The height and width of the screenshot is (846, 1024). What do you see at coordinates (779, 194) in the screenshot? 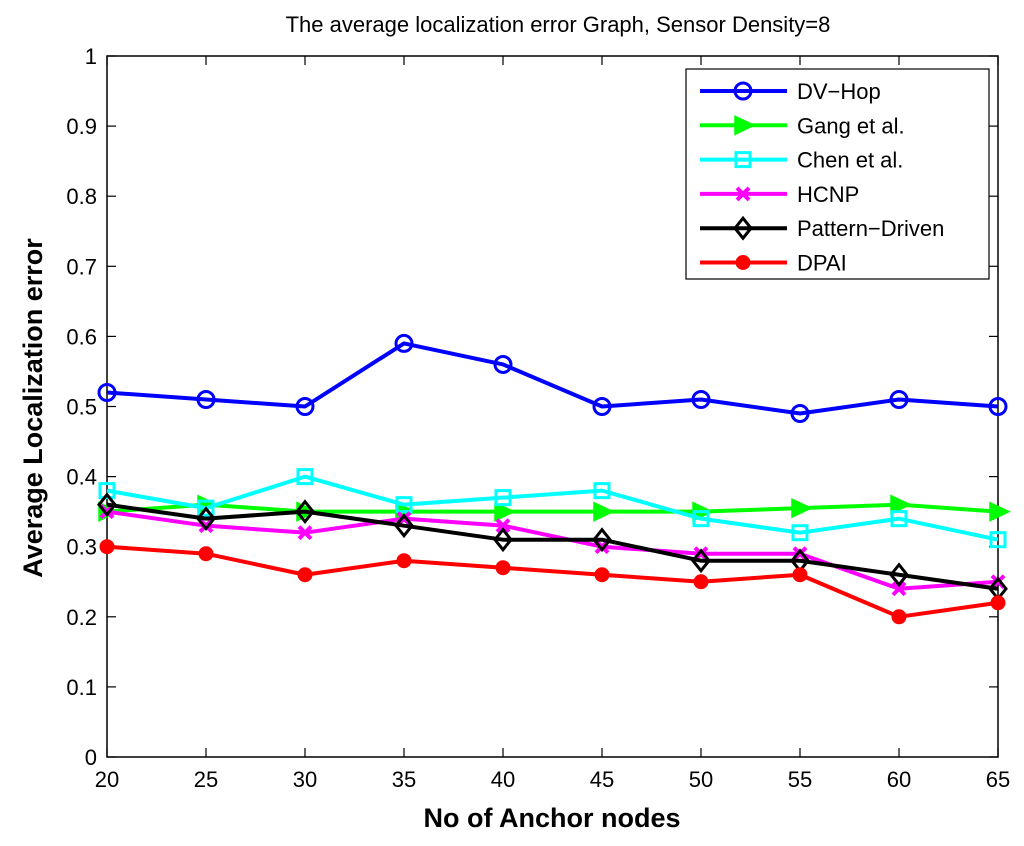
I see `legend-item: HCNP` at bounding box center [779, 194].